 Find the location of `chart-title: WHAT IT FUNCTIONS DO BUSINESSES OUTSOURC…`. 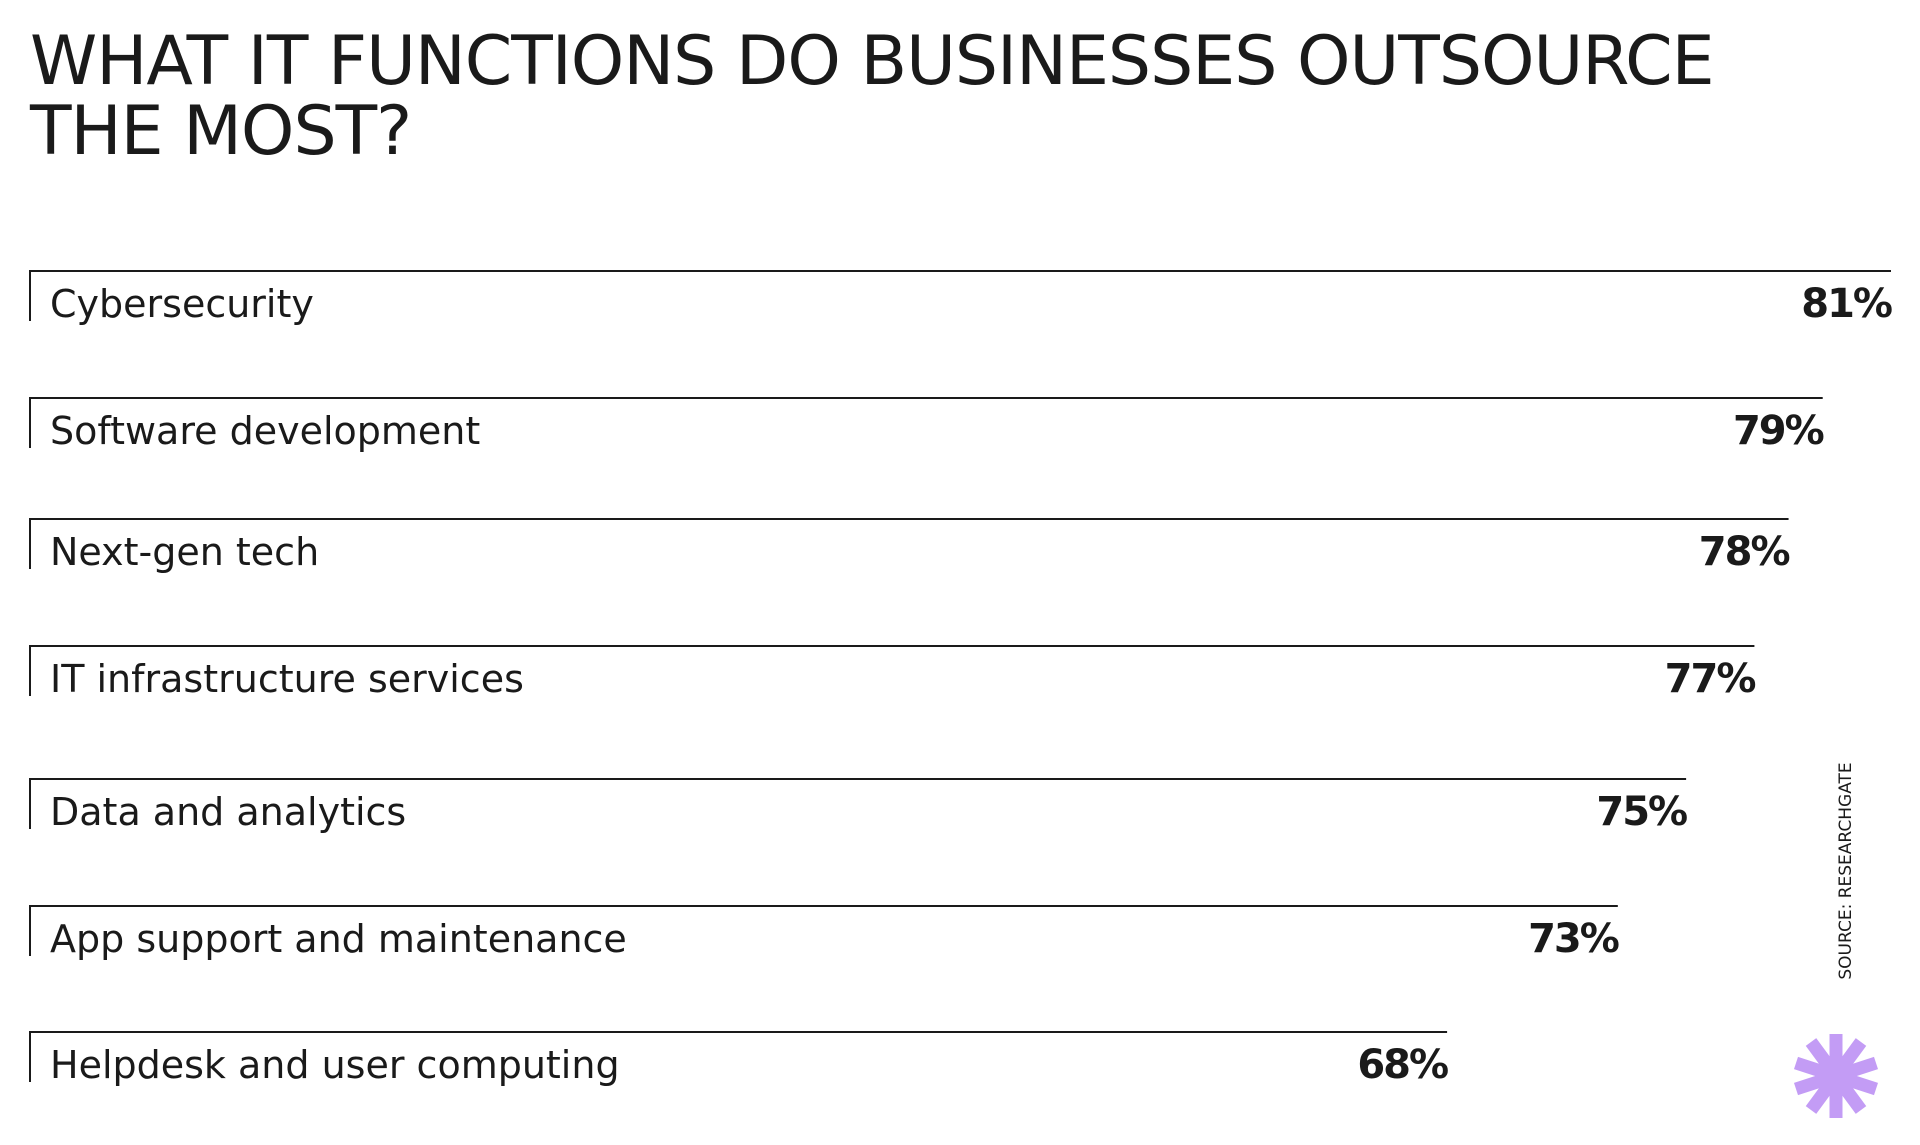

chart-title: WHAT IT FUNCTIONS DO BUSINESSES OUTSOURC… is located at coordinates (872, 61).